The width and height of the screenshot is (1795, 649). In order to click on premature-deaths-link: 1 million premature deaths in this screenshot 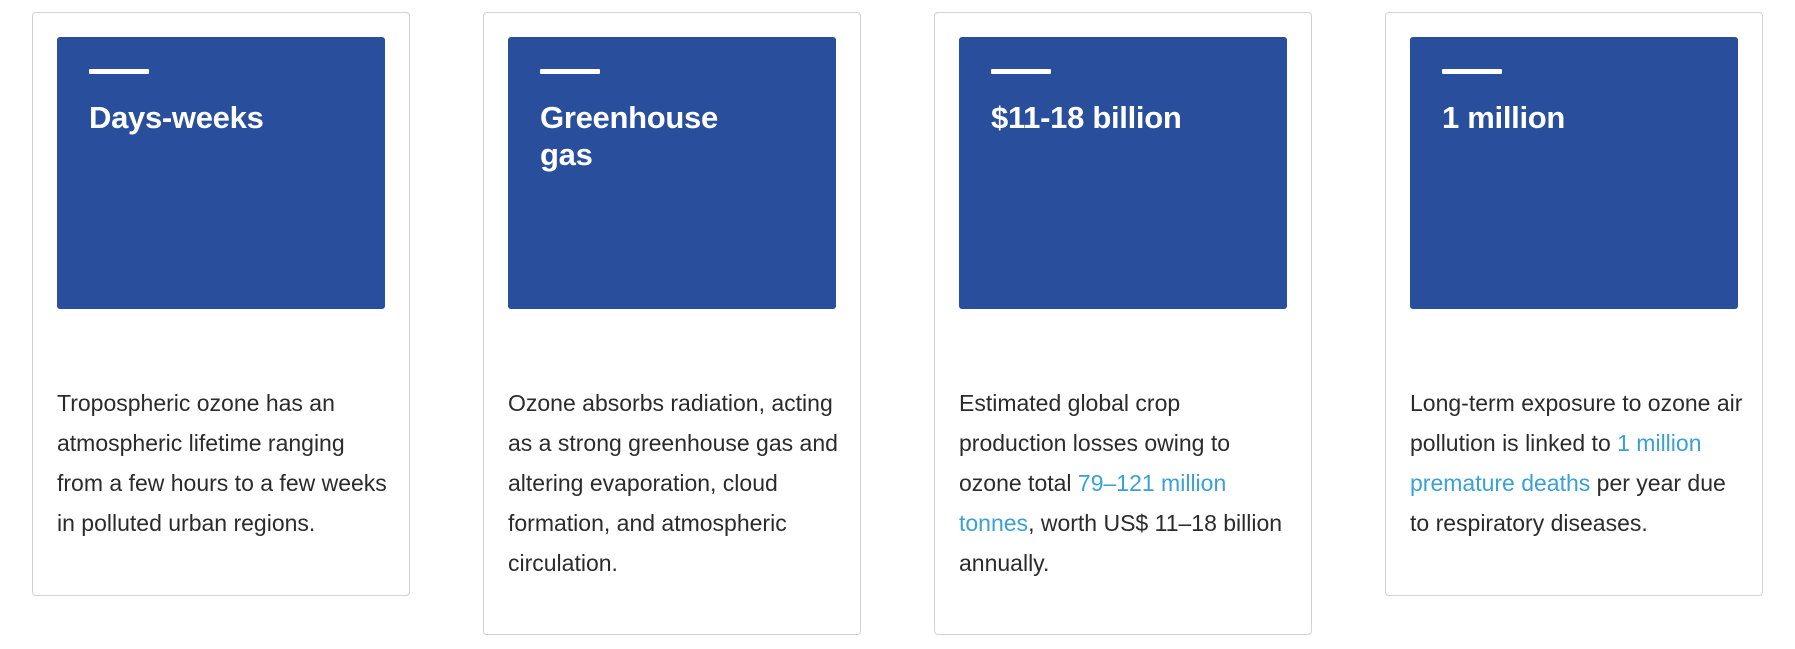, I will do `click(1556, 463)`.